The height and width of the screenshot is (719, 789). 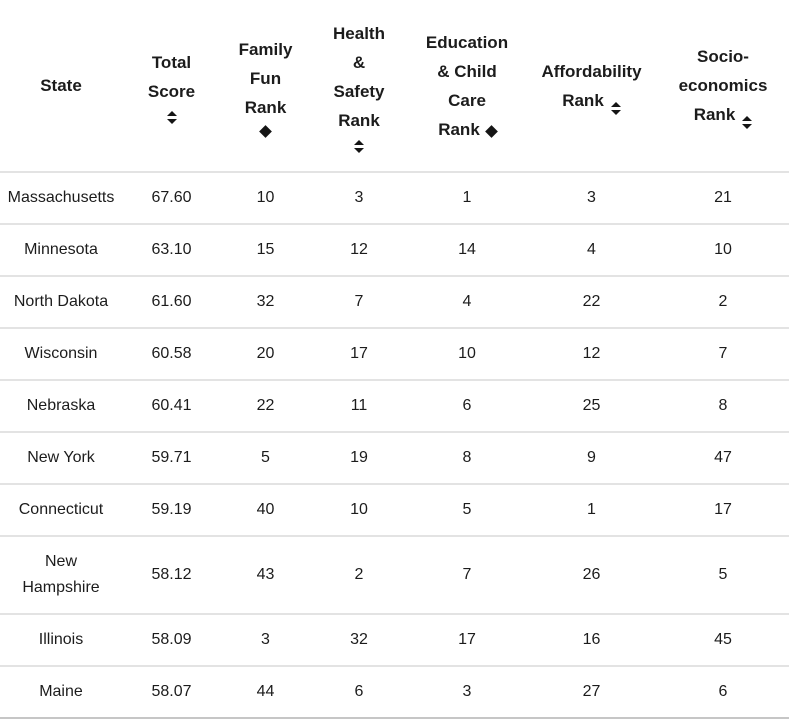 What do you see at coordinates (61, 458) in the screenshot?
I see `cell-state: New York` at bounding box center [61, 458].